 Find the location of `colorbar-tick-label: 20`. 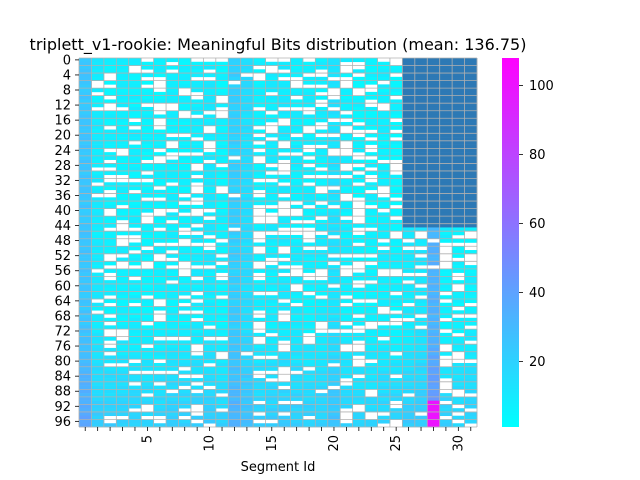

colorbar-tick-label: 20 is located at coordinates (537, 362).